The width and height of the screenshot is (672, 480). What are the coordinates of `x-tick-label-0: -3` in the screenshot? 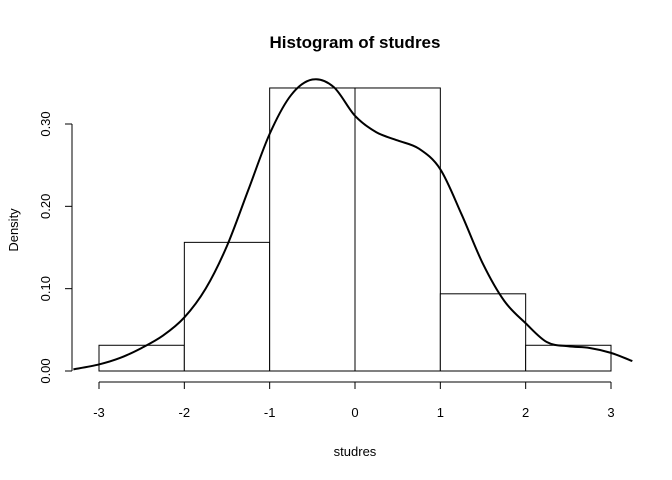 It's located at (99, 412).